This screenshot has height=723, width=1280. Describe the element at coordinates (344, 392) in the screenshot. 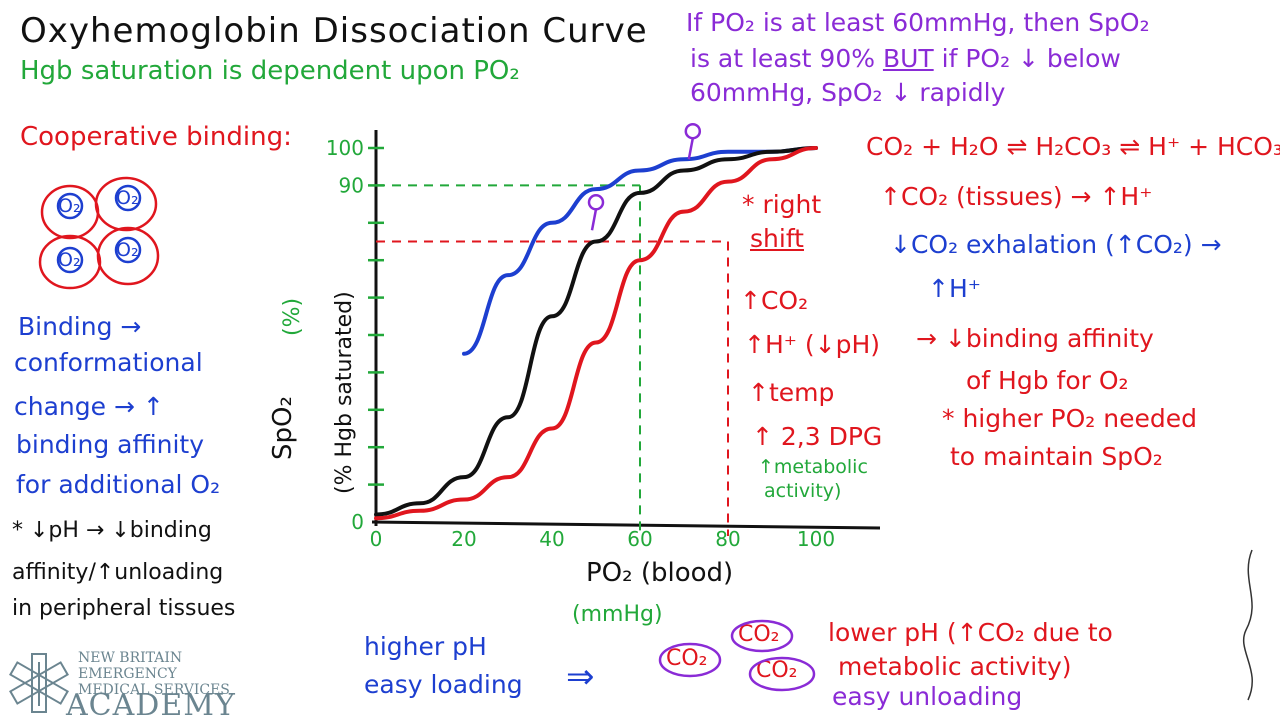

I see `y-axis-subtitle: (% Hgb saturated)` at that location.